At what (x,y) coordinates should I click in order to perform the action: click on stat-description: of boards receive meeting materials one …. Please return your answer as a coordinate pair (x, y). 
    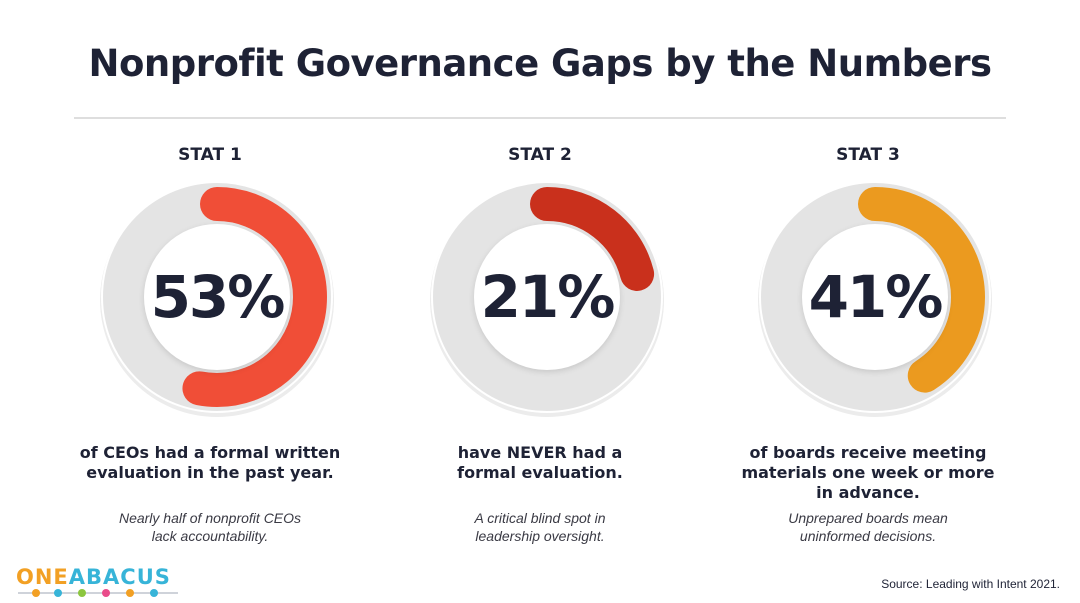
    Looking at the image, I should click on (868, 473).